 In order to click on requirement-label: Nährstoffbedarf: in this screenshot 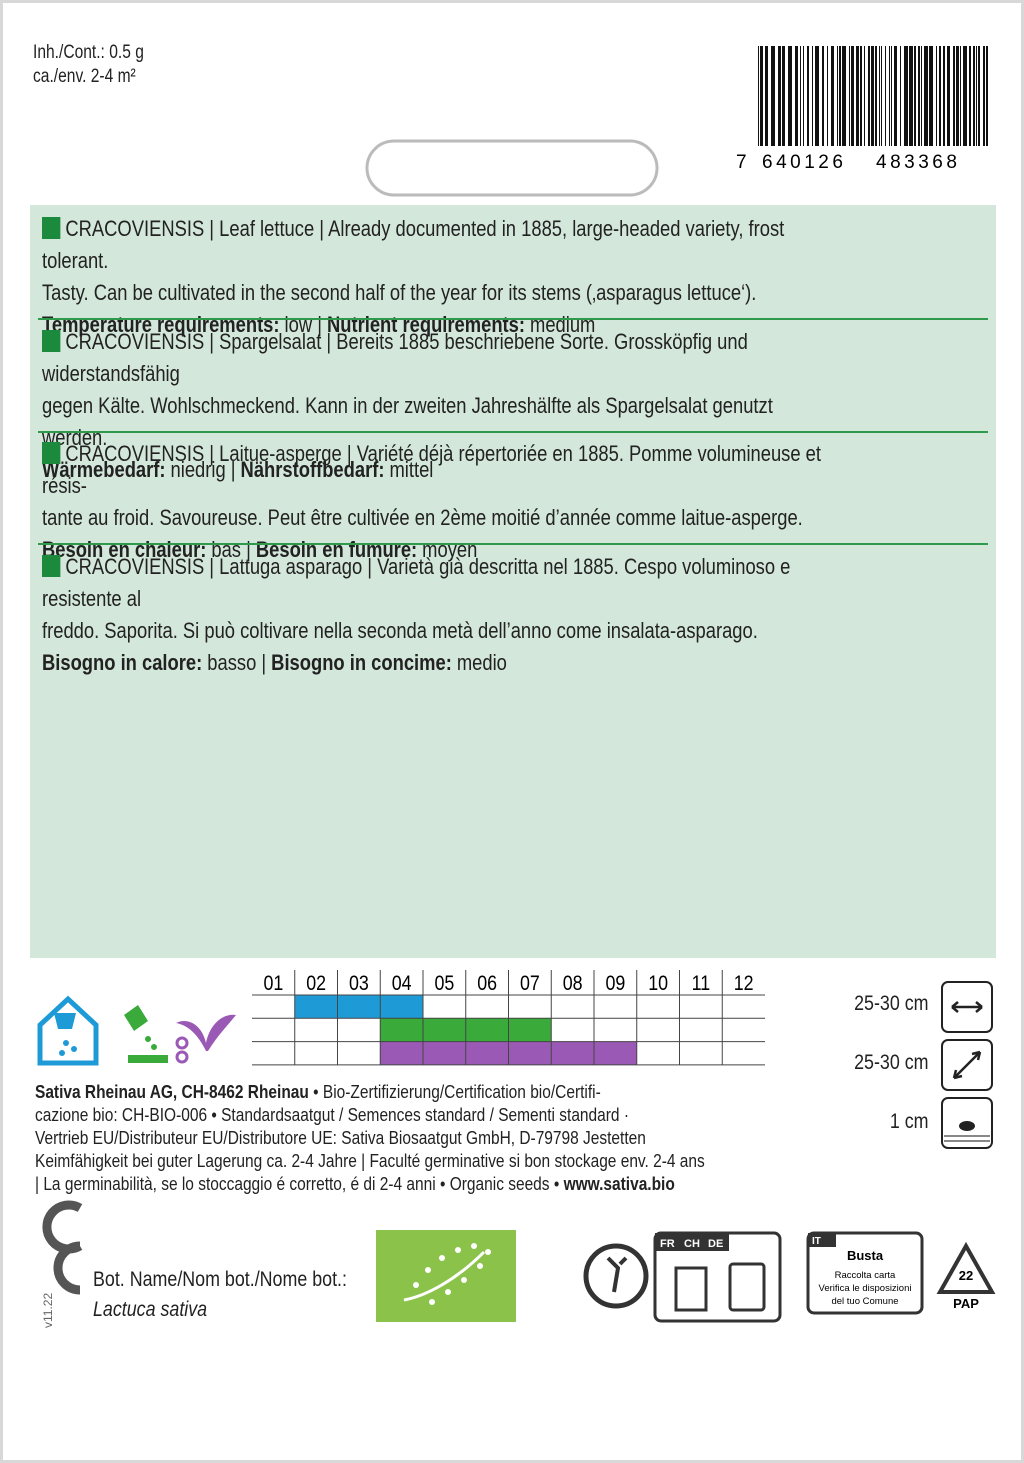, I will do `click(312, 469)`.